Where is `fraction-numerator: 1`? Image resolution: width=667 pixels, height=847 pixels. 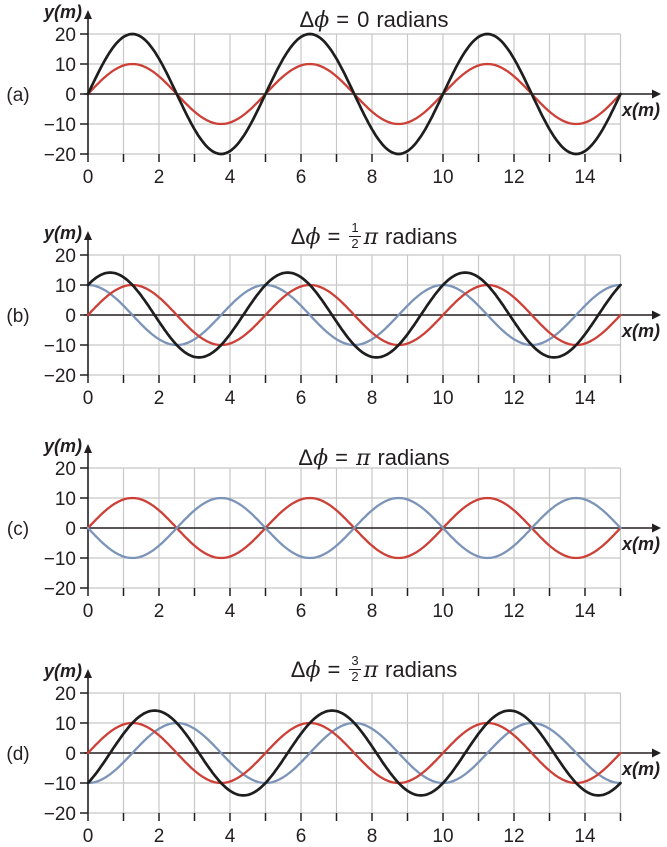 fraction-numerator: 1 is located at coordinates (355, 228).